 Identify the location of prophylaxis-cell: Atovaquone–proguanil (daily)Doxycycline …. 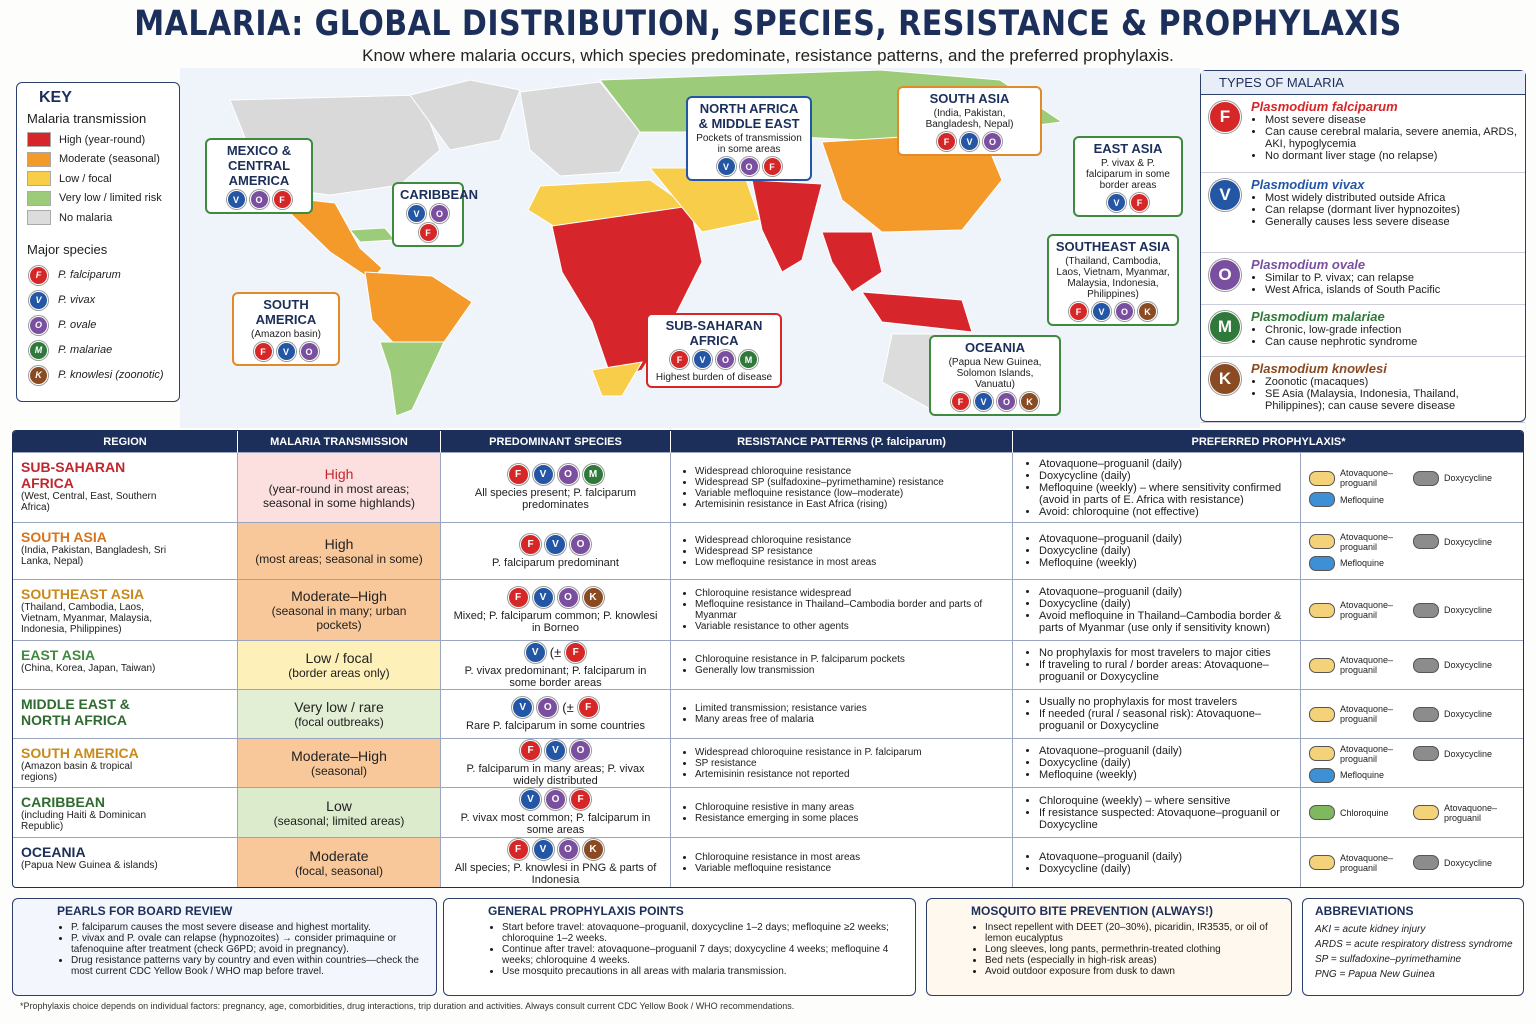
(1157, 488).